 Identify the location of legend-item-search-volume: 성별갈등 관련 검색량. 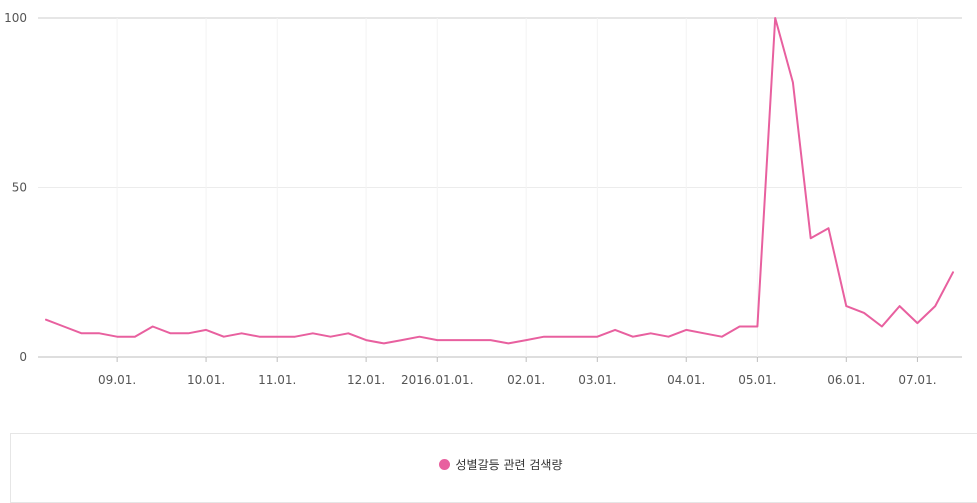
(494, 464).